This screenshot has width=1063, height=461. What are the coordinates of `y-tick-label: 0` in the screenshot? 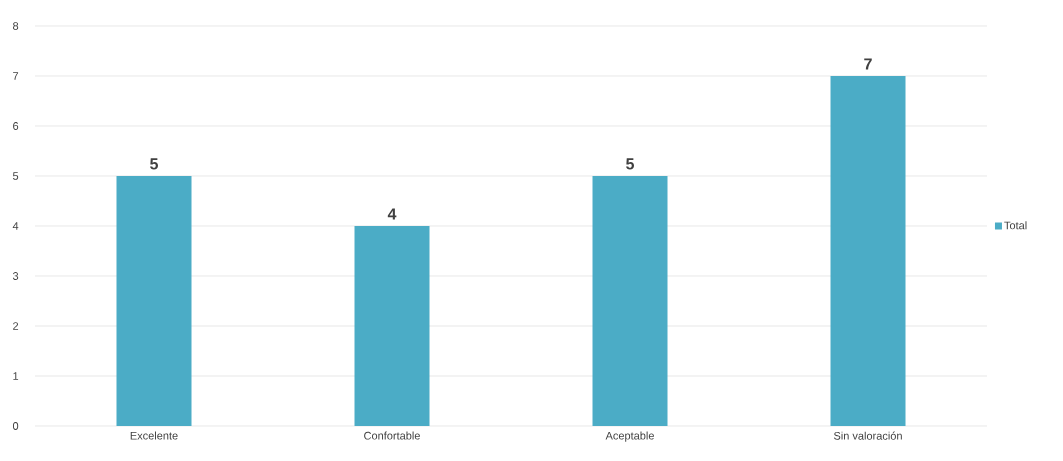 It's located at (15, 426).